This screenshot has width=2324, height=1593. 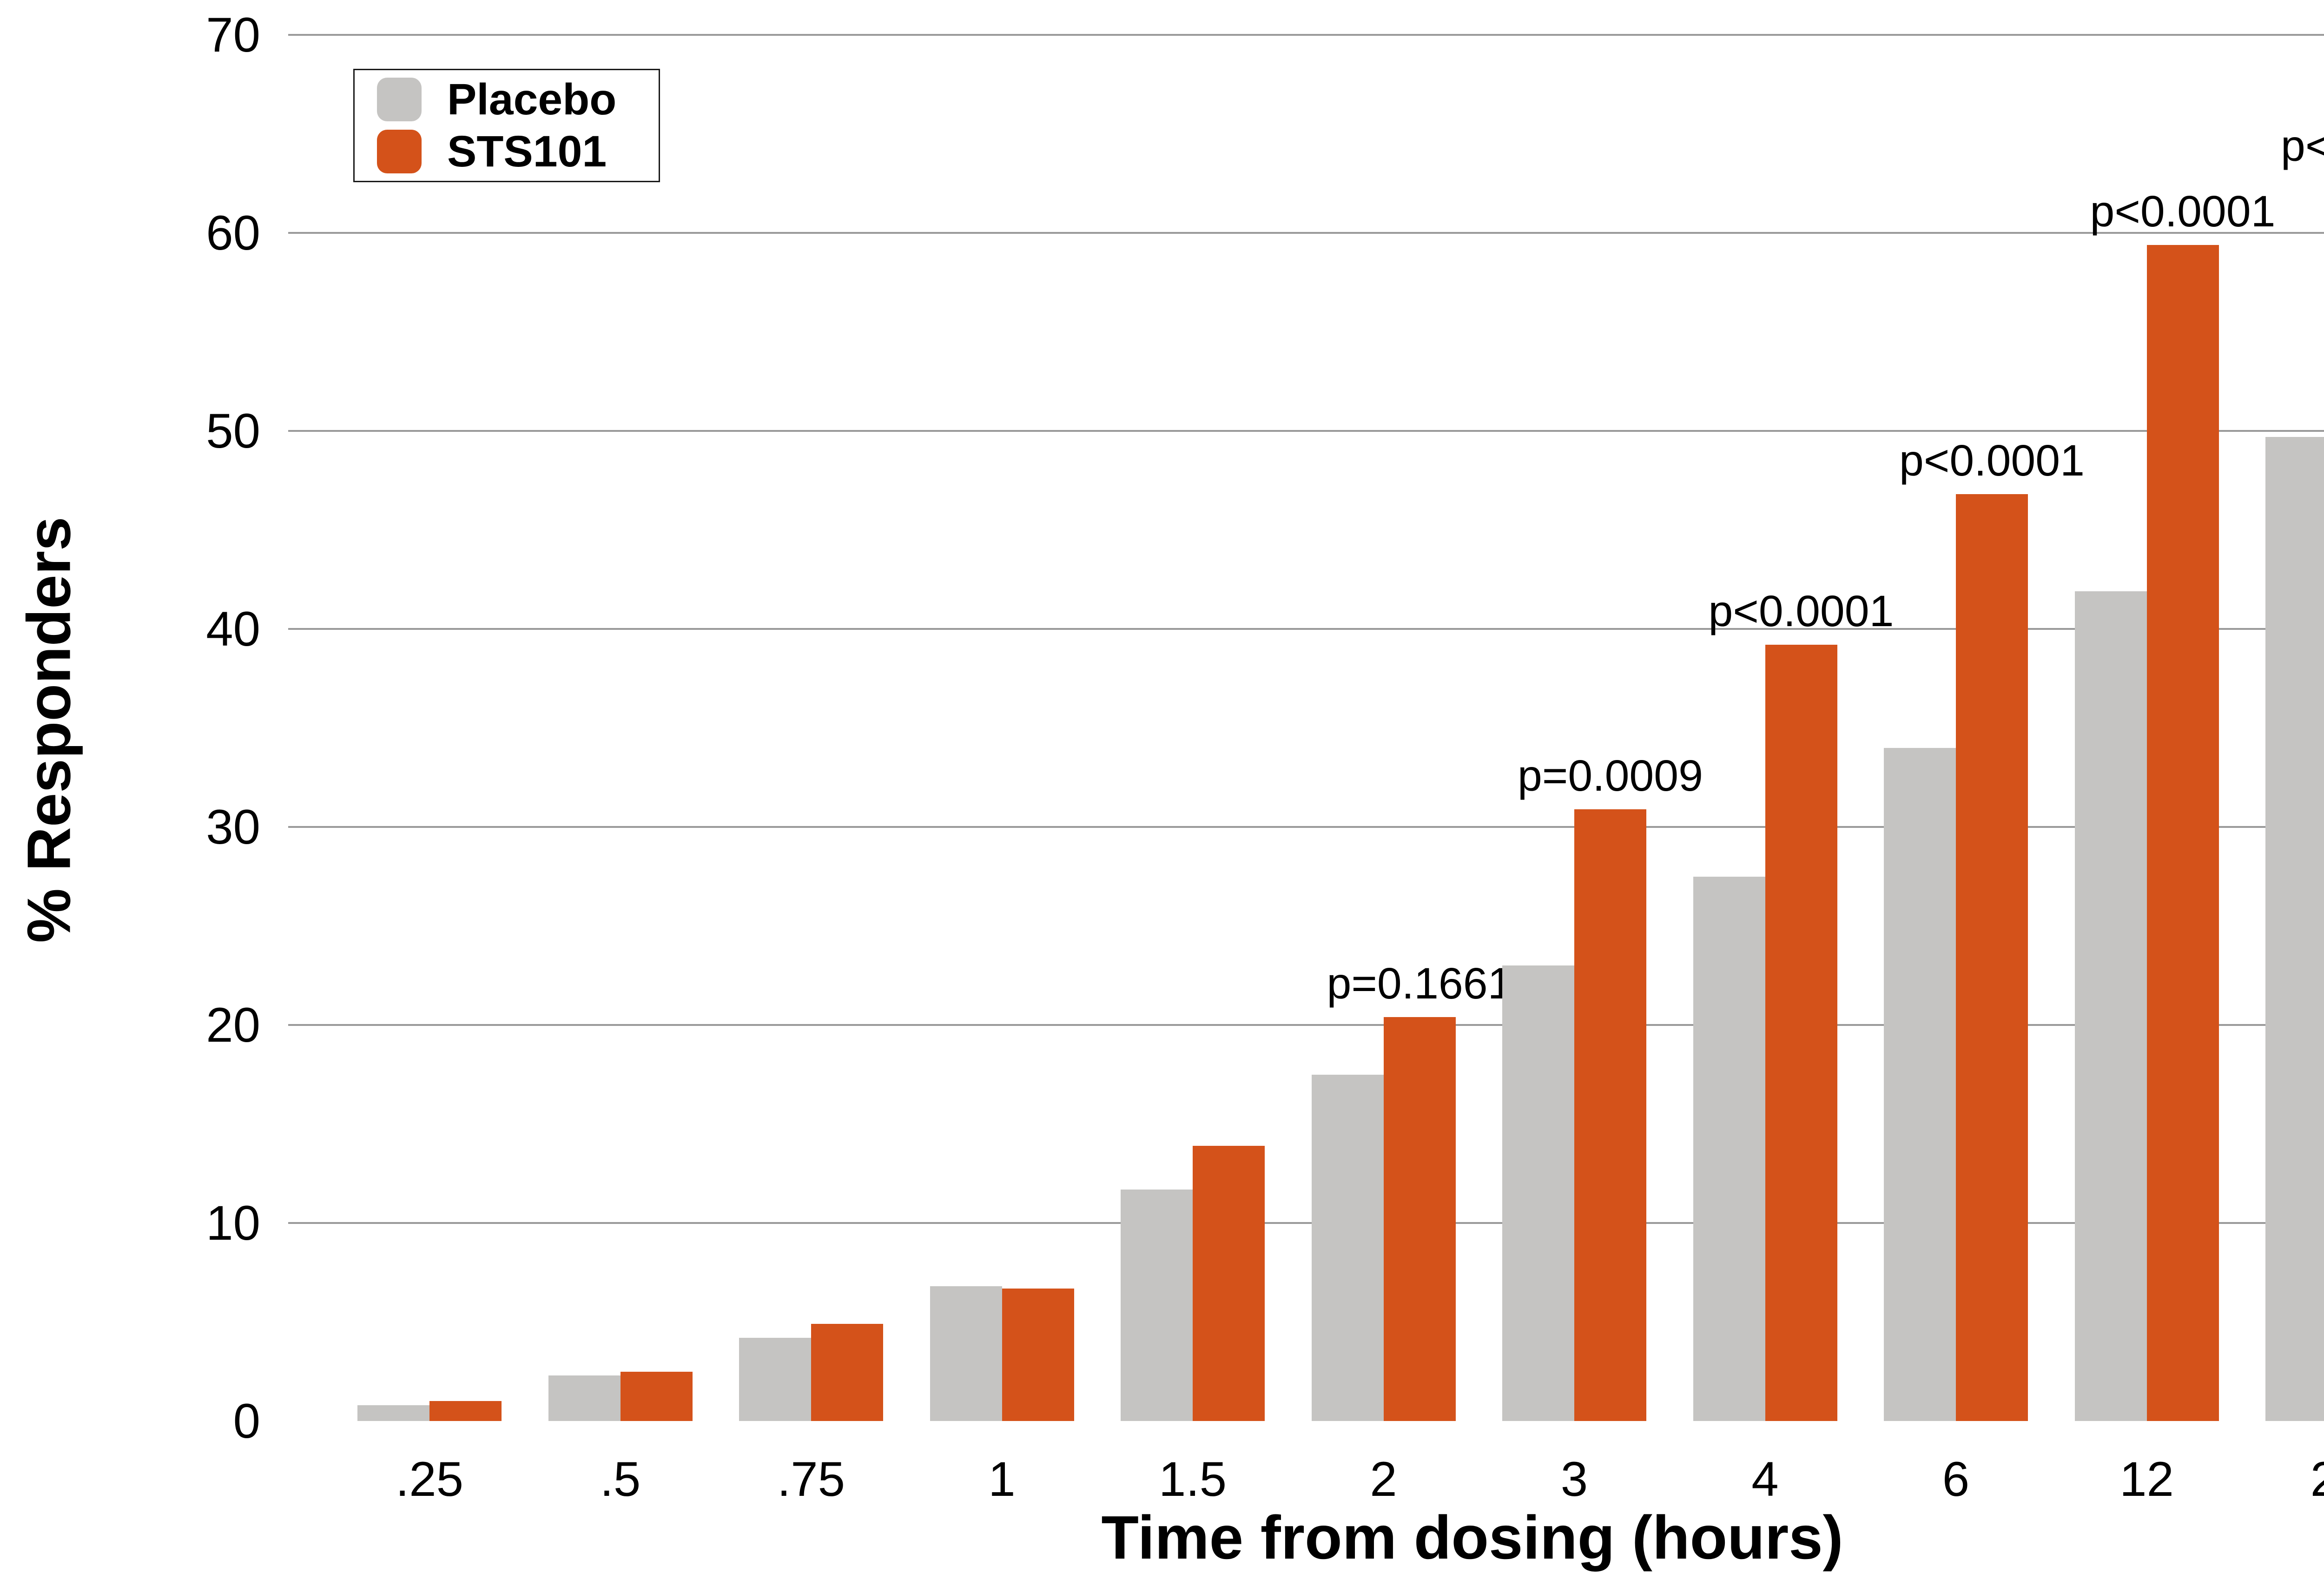 What do you see at coordinates (233, 1025) in the screenshot?
I see `y-tick-label-20: 20` at bounding box center [233, 1025].